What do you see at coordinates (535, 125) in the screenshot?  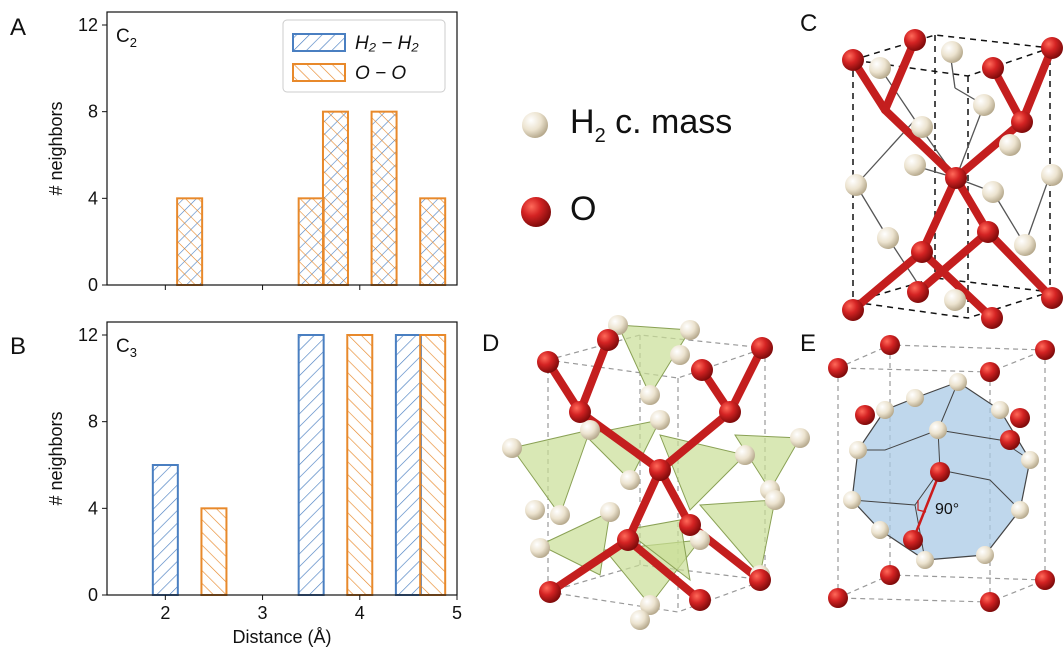 I see `h2-sphere-icon` at bounding box center [535, 125].